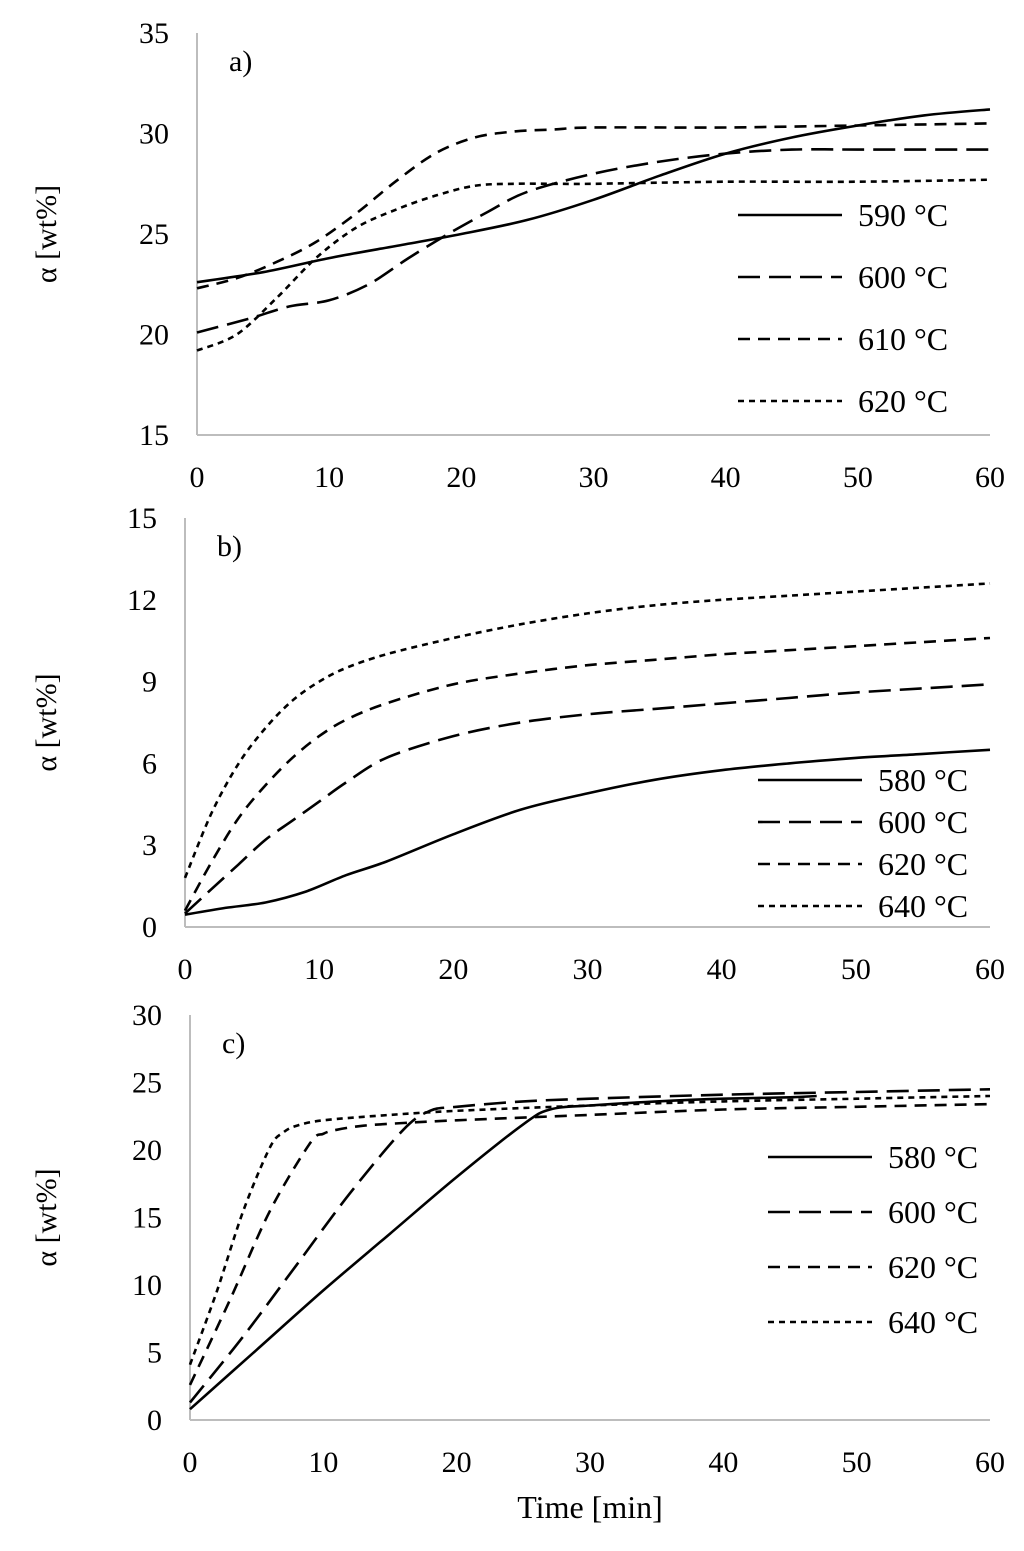  I want to click on x-axis-label: Time [min], so click(590, 1507).